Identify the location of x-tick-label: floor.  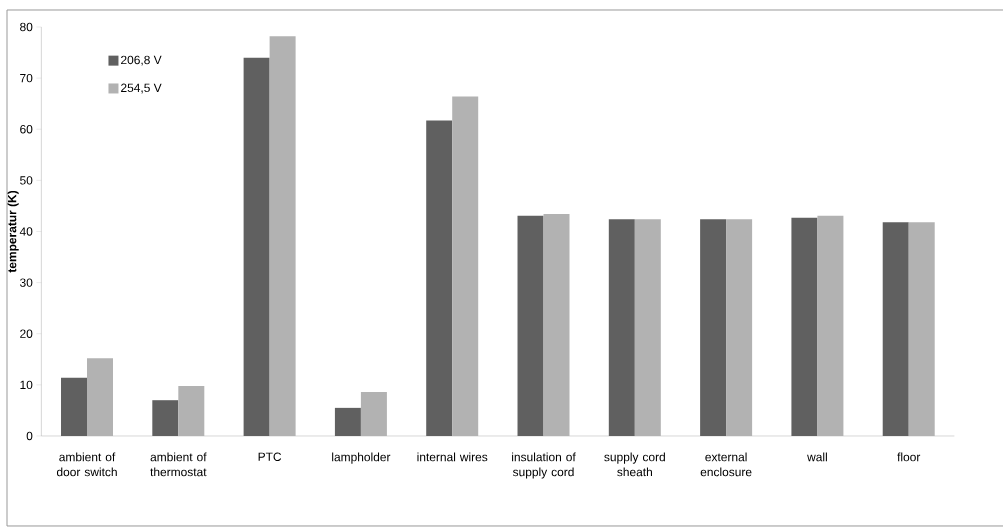
(909, 457).